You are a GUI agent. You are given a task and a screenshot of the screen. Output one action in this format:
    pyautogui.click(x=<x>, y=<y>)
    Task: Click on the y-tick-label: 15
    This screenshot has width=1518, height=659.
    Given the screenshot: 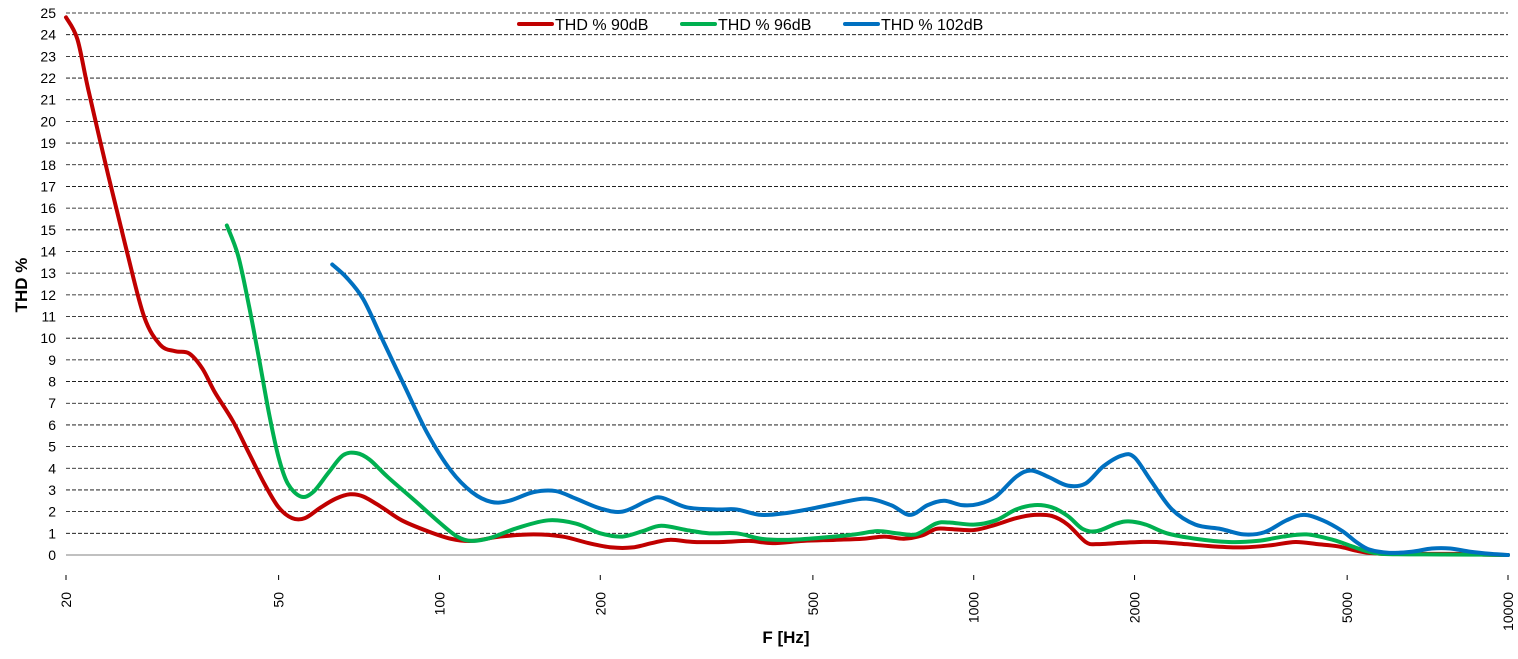 What is the action you would take?
    pyautogui.click(x=48, y=230)
    